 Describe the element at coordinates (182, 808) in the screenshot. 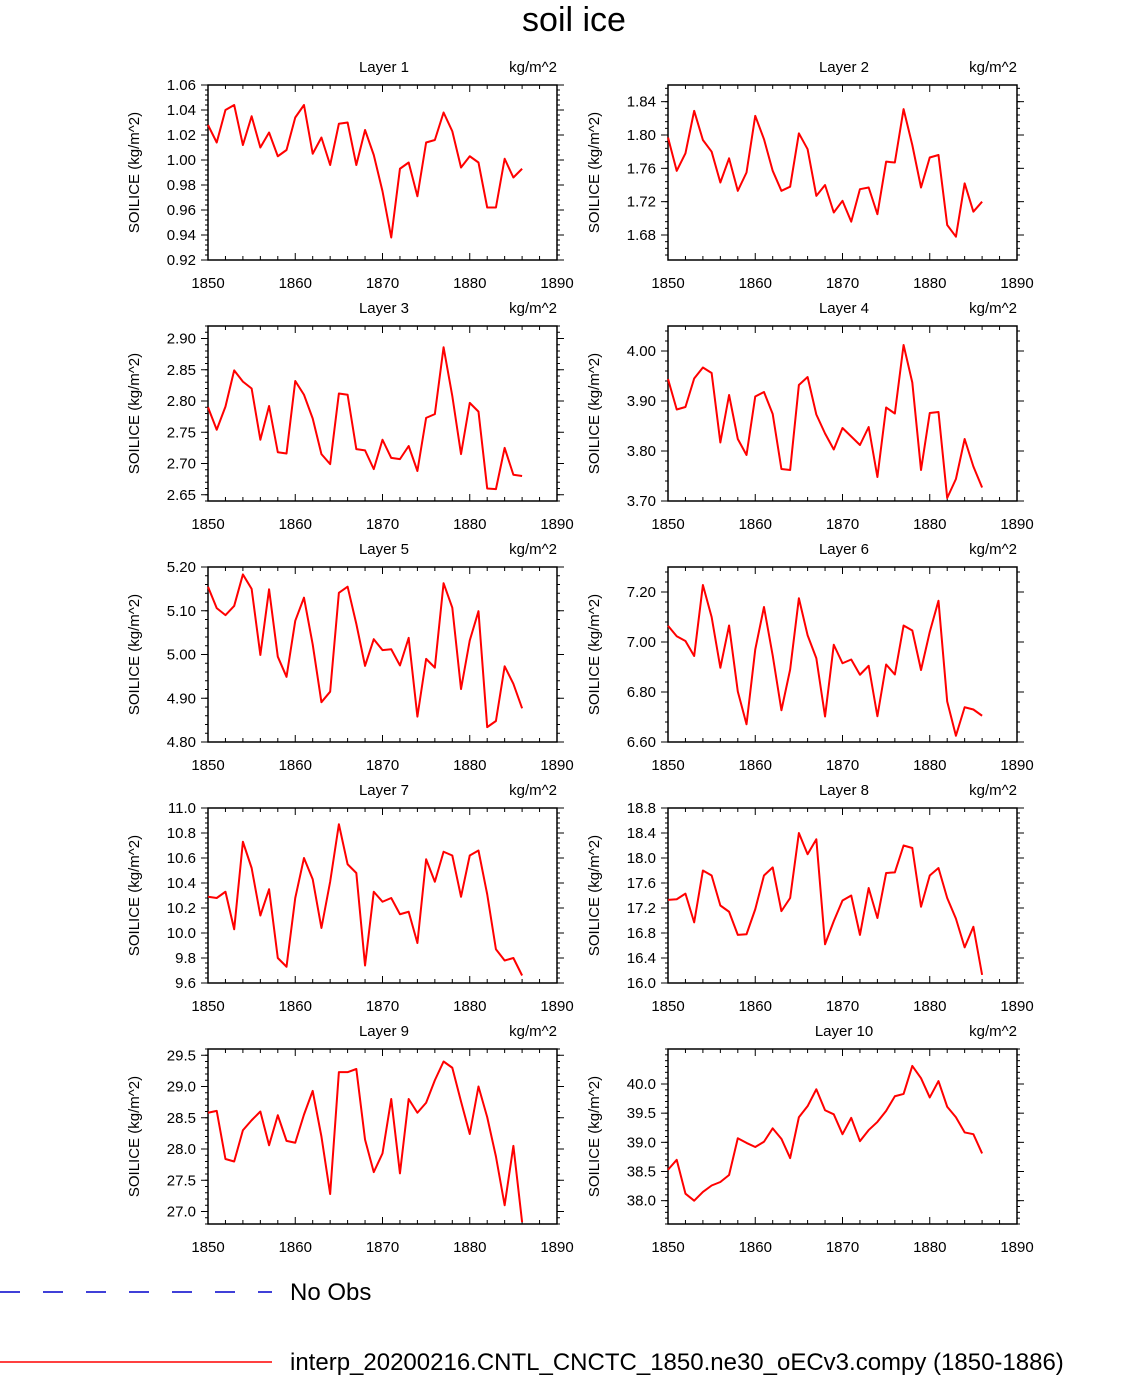

I see `y-tick-label: 11.0` at that location.